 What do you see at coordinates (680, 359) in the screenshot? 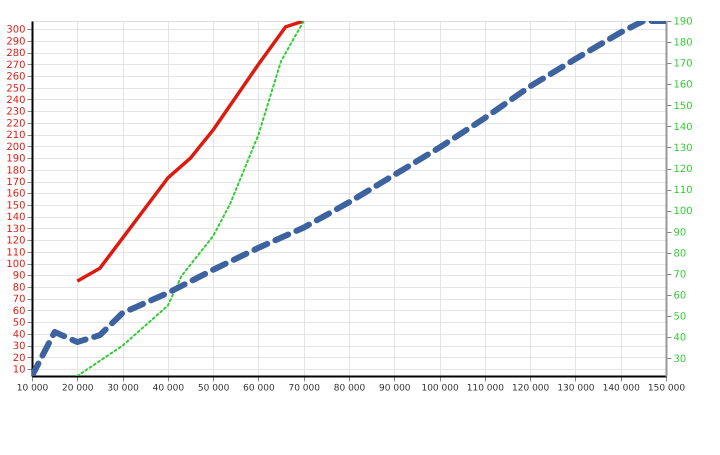
I see `y2-tick-label: 30` at bounding box center [680, 359].